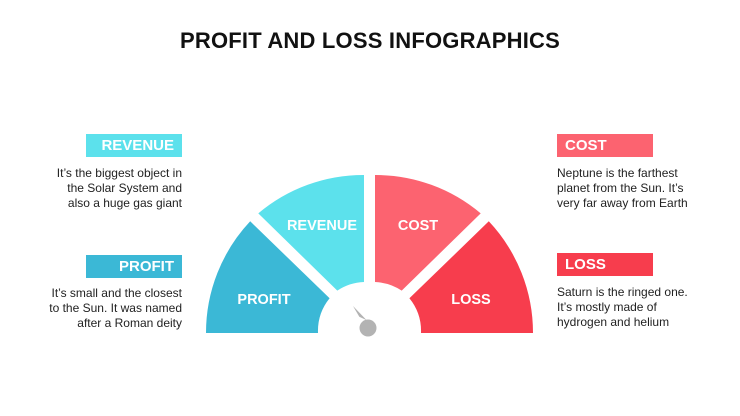 This screenshot has width=740, height=416. What do you see at coordinates (263, 300) in the screenshot?
I see `gauge-label-profit: PROFIT` at bounding box center [263, 300].